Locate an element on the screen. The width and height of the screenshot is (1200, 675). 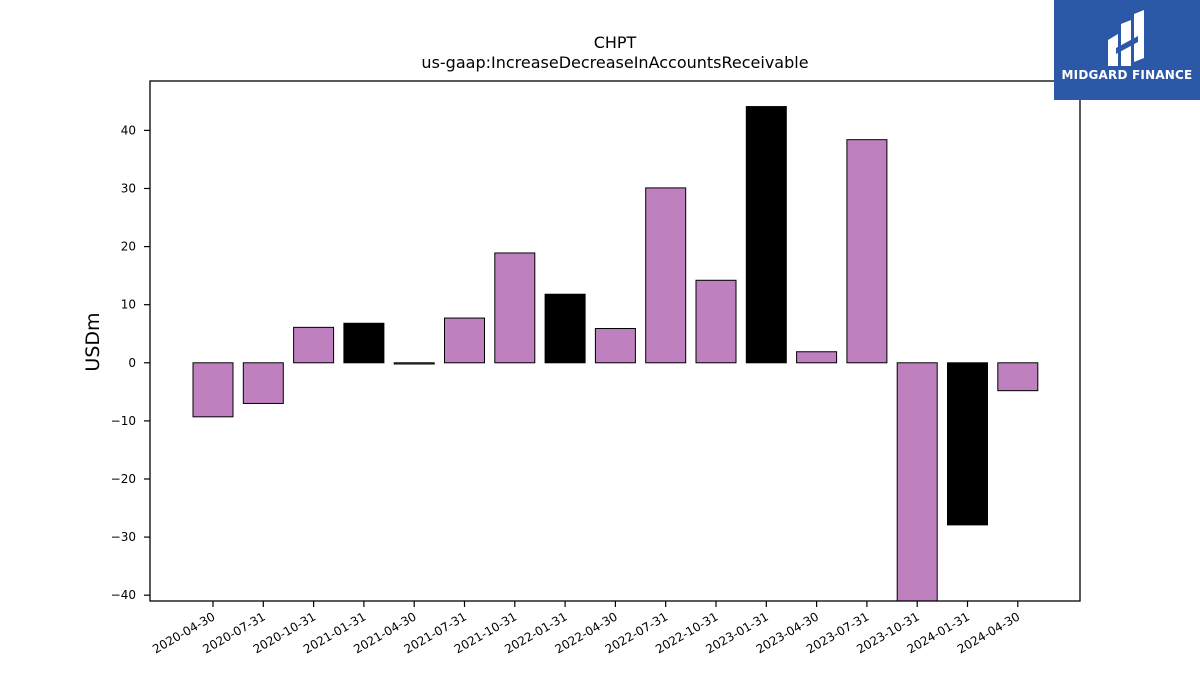
y-tick-label: −20 is located at coordinates (123, 479).